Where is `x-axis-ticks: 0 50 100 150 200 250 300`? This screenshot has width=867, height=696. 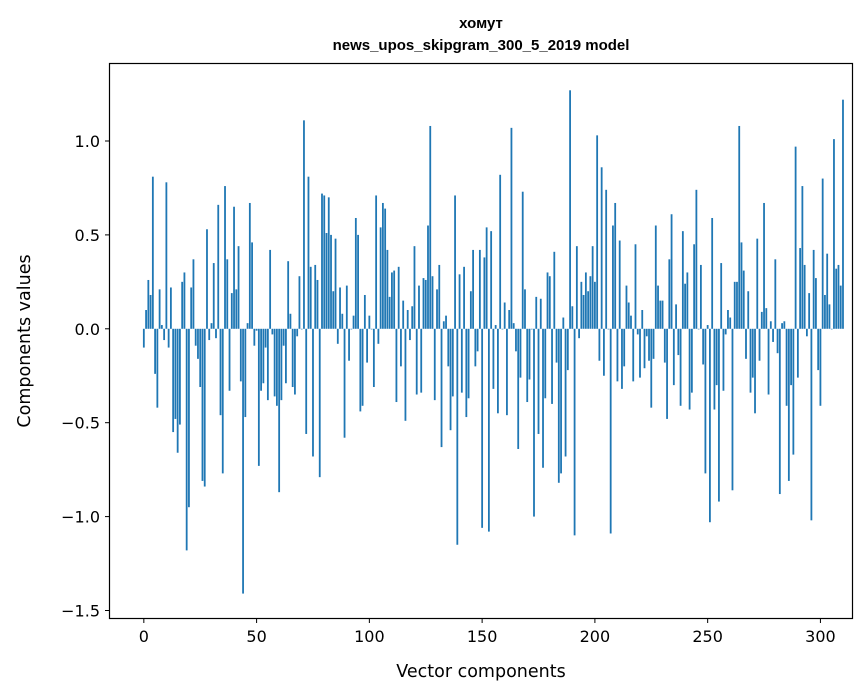
x-axis-ticks: 0 50 100 150 200 250 300 is located at coordinates (487, 632).